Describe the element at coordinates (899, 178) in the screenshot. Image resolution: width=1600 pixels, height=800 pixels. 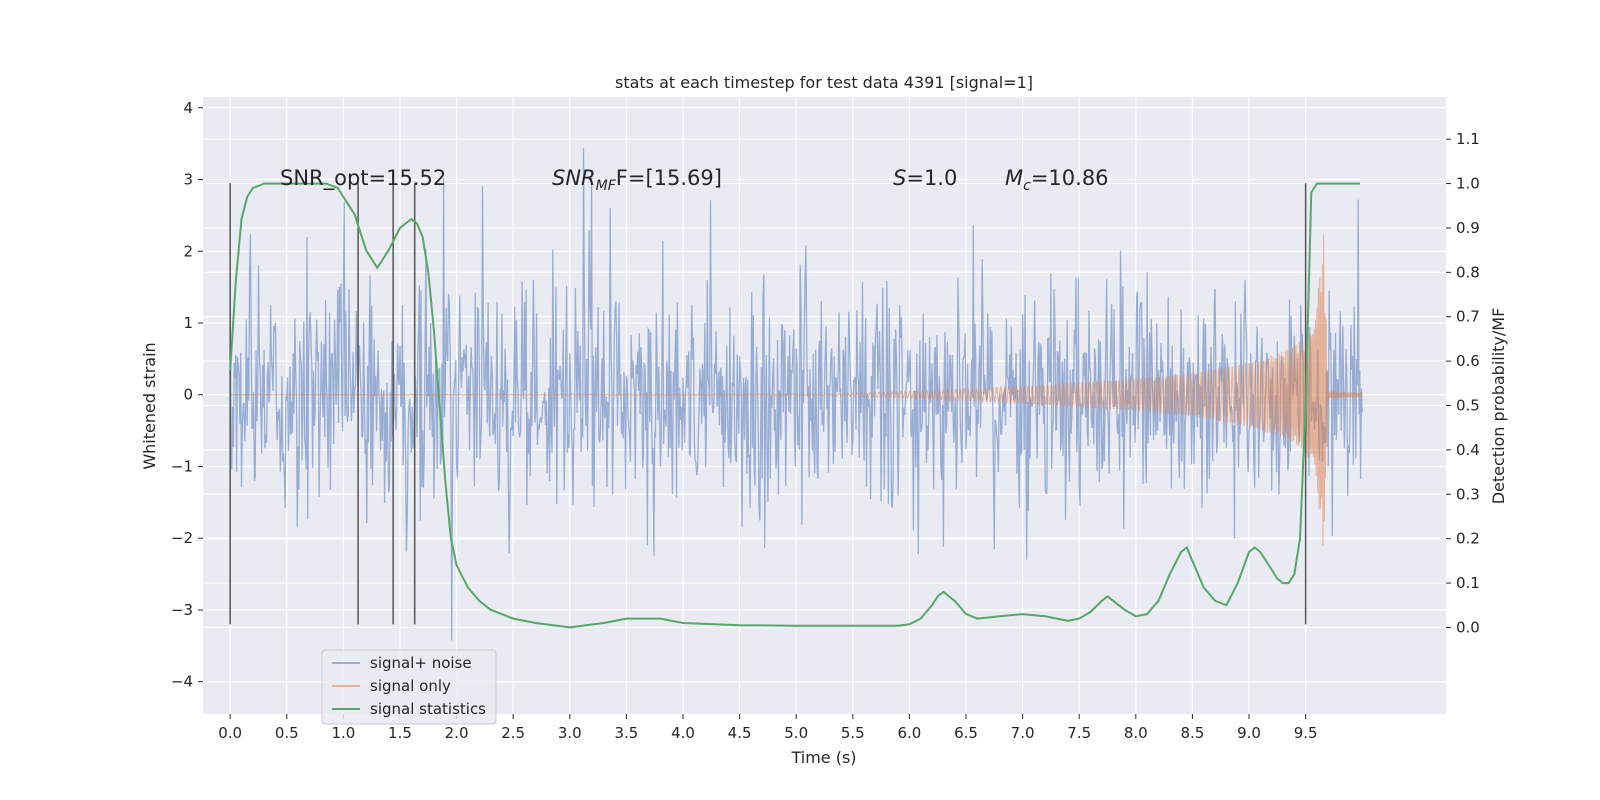
I see `s-base: S` at that location.